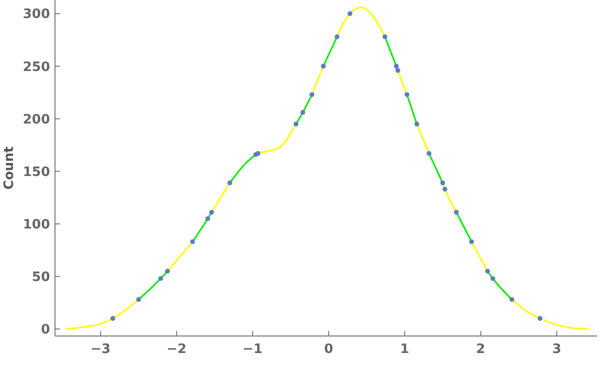 Image resolution: width=600 pixels, height=380 pixels. What do you see at coordinates (481, 349) in the screenshot?
I see `x-tick-label: 2` at bounding box center [481, 349].